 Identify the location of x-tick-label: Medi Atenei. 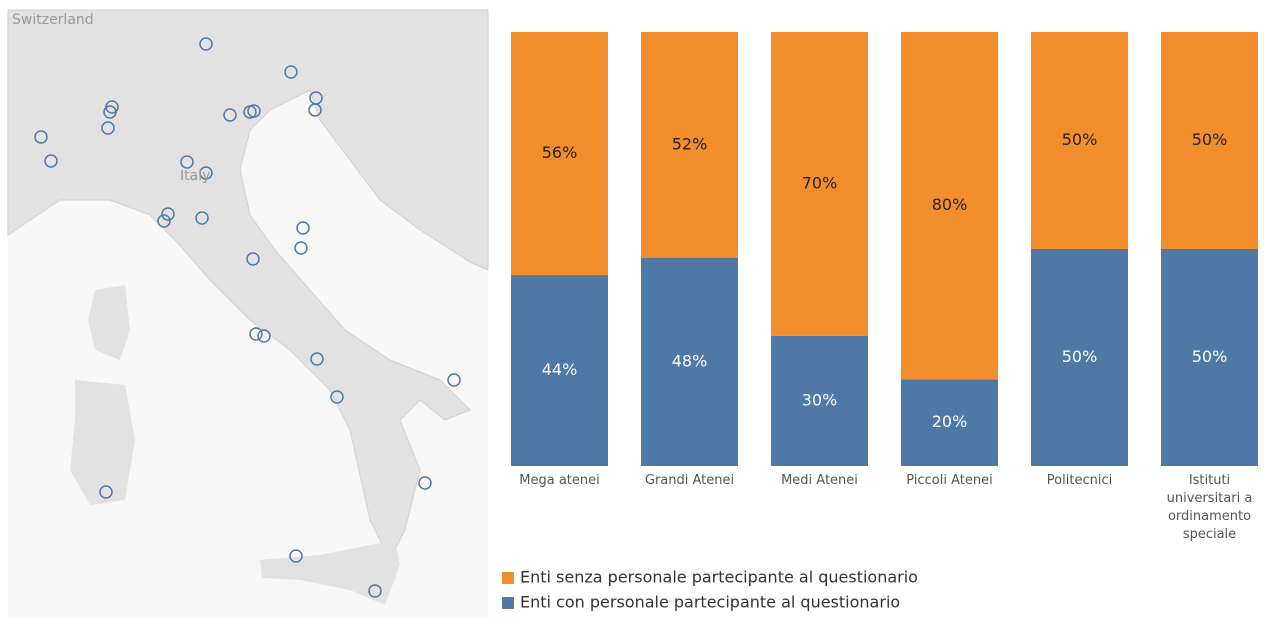
(819, 480).